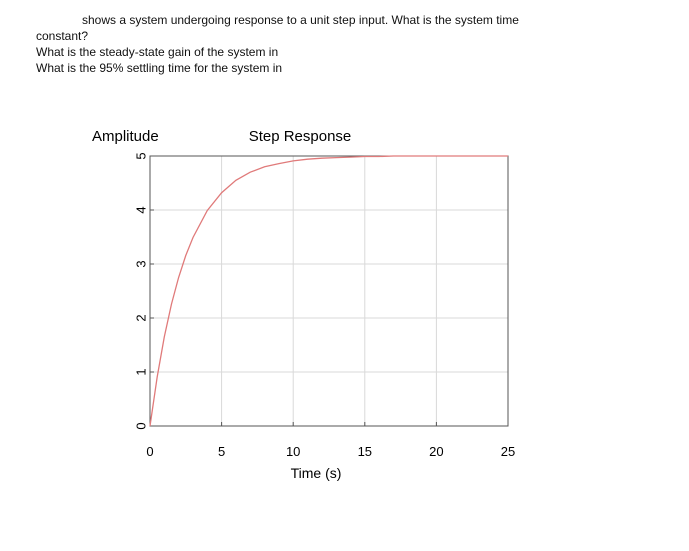  Describe the element at coordinates (140, 425) in the screenshot. I see `y-tick-label: 0` at that location.